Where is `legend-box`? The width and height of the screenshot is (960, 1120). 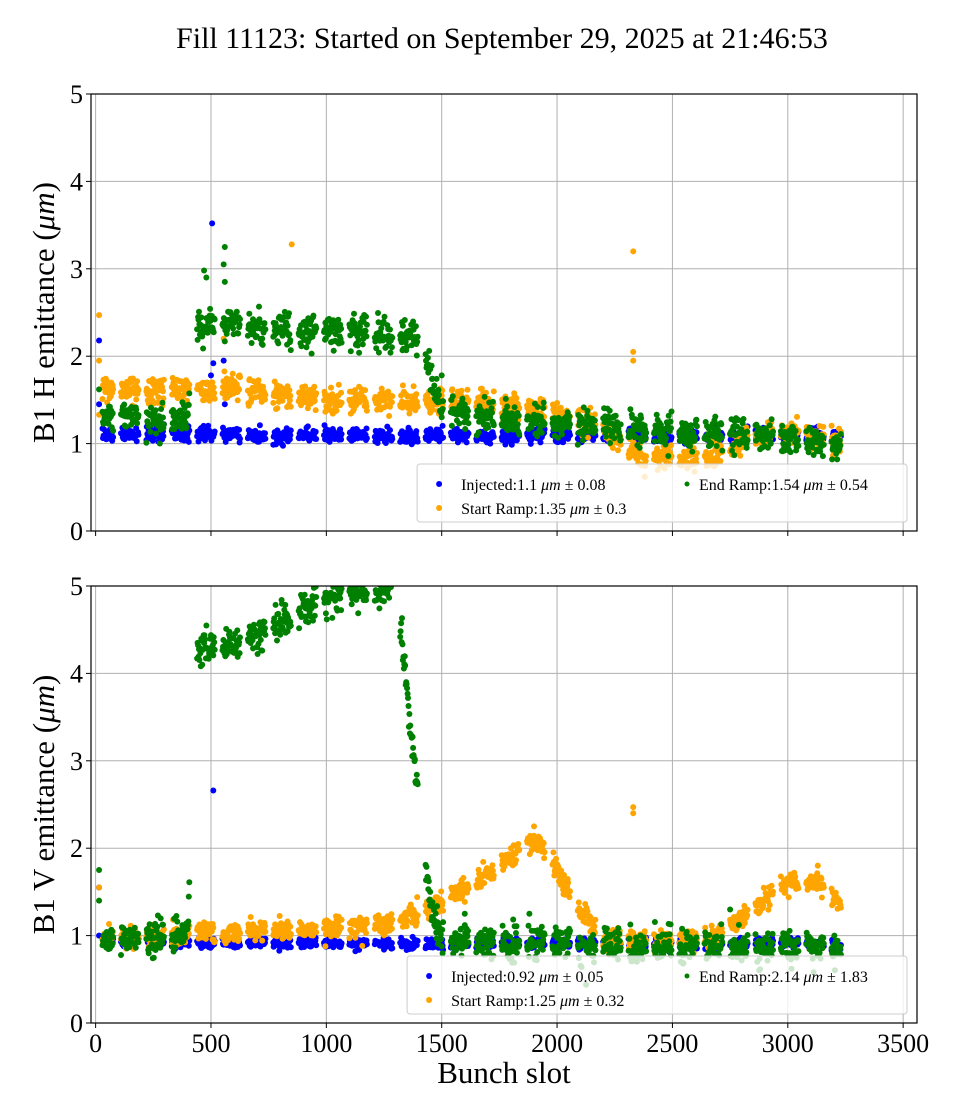 legend-box is located at coordinates (662, 493).